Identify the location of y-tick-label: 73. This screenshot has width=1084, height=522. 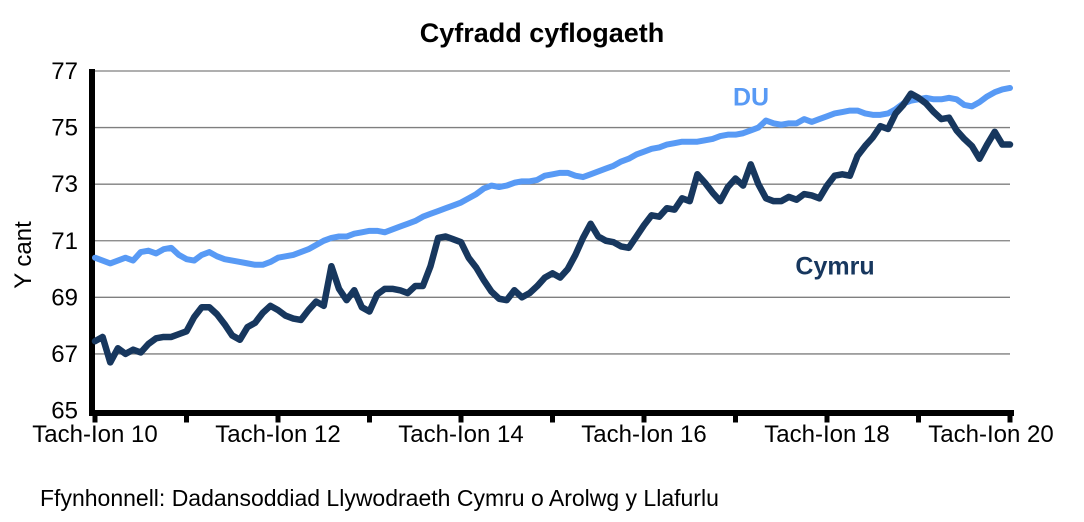
(64, 184).